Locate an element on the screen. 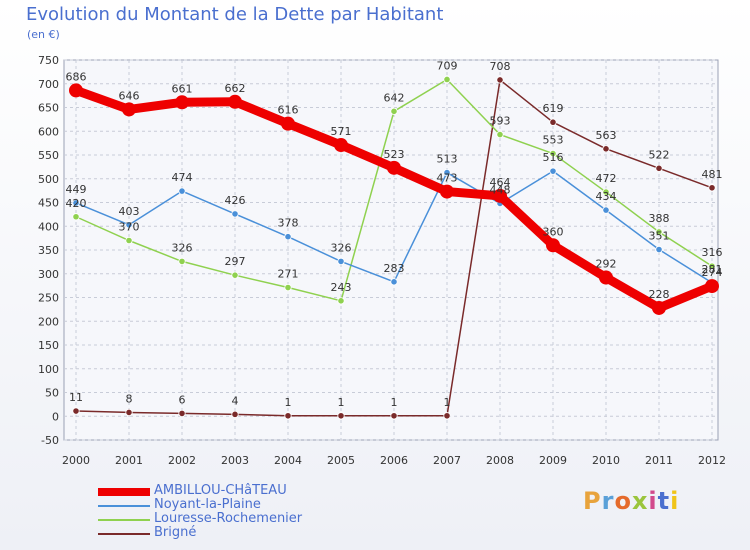 This screenshot has height=550, width=750. logo-letter: o is located at coordinates (623, 501).